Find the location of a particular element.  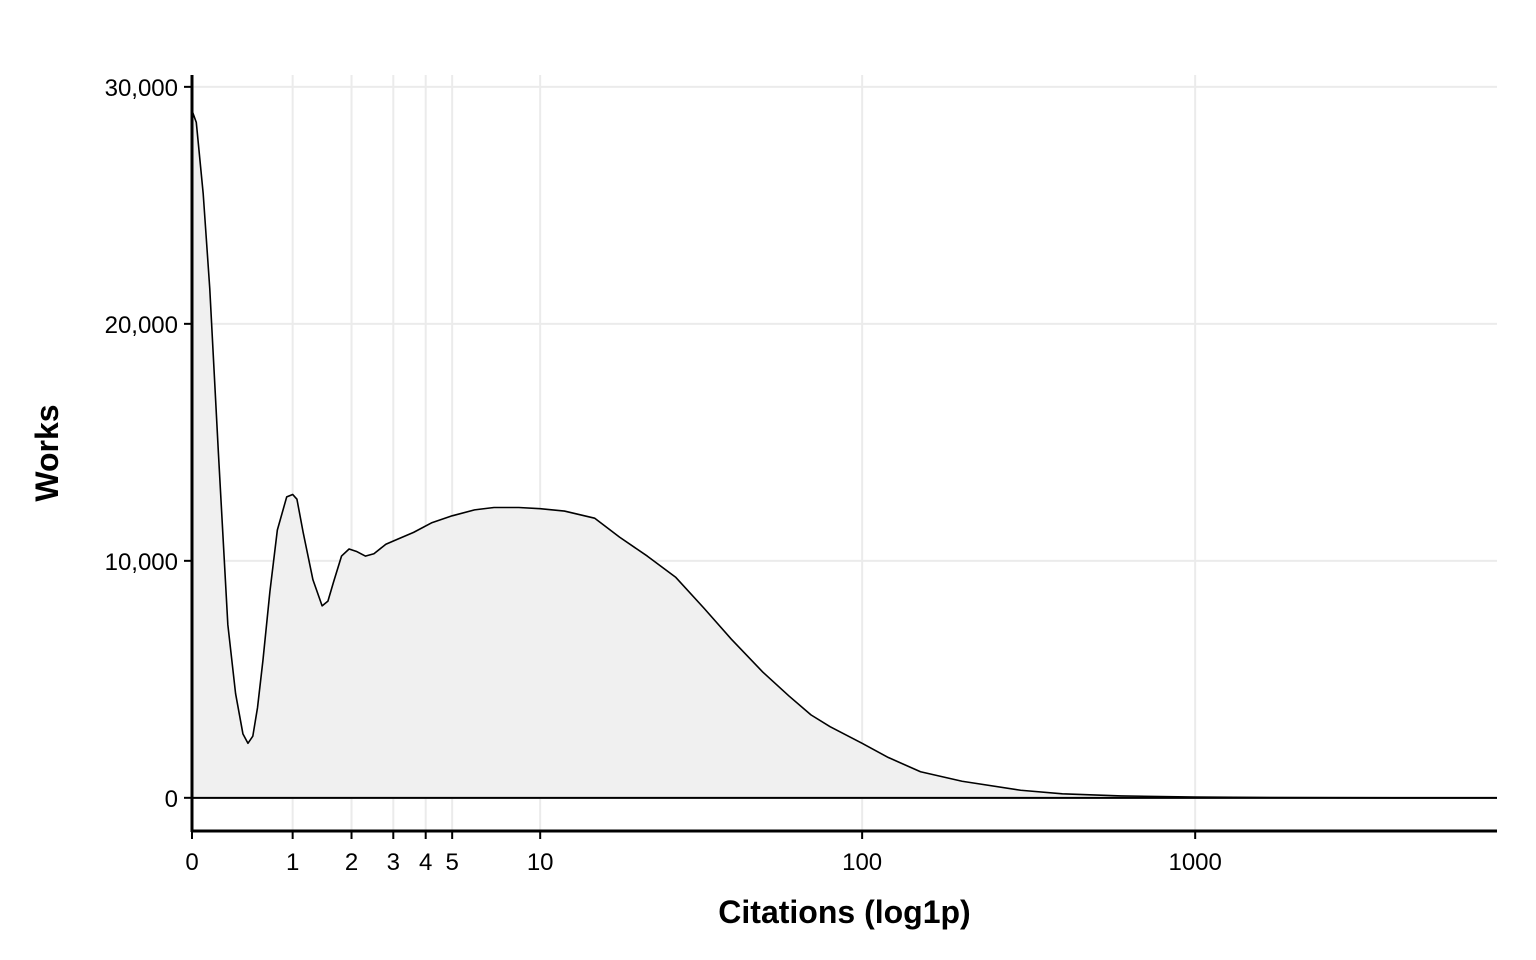

x-axis-ticks: 0 1 2 3 4 5 10 100 1000 is located at coordinates (703, 853).